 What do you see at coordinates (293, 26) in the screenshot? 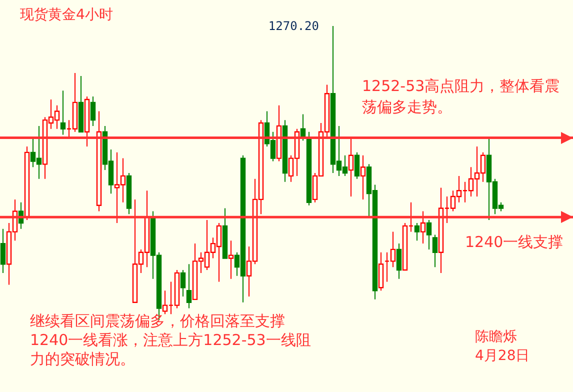
I see `annotation: 1270.20` at bounding box center [293, 26].